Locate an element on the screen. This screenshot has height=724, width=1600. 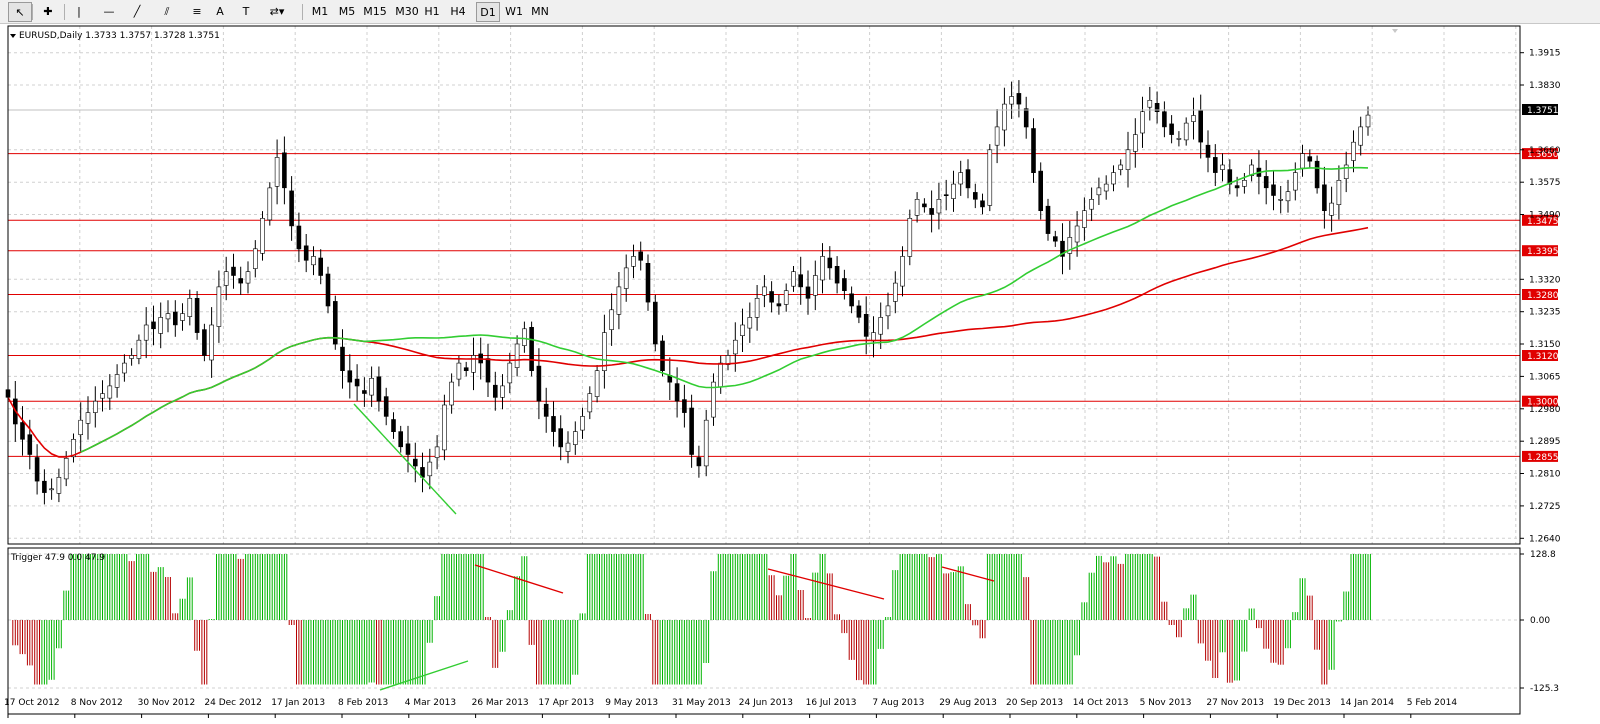
symbol-header: EURUSD,Daily 1.3733 1.3757 1.3728 1.3751 is located at coordinates (119, 36).